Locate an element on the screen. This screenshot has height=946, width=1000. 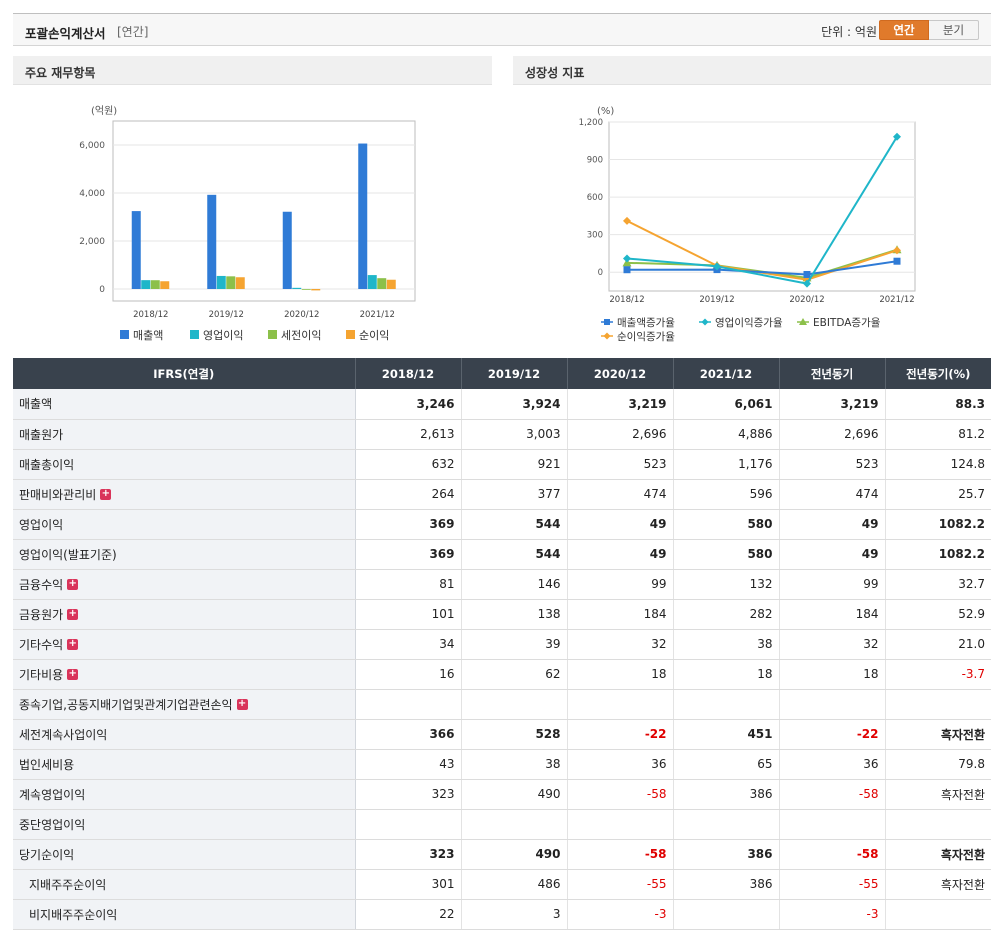
value-cell: 138 is located at coordinates (514, 614).